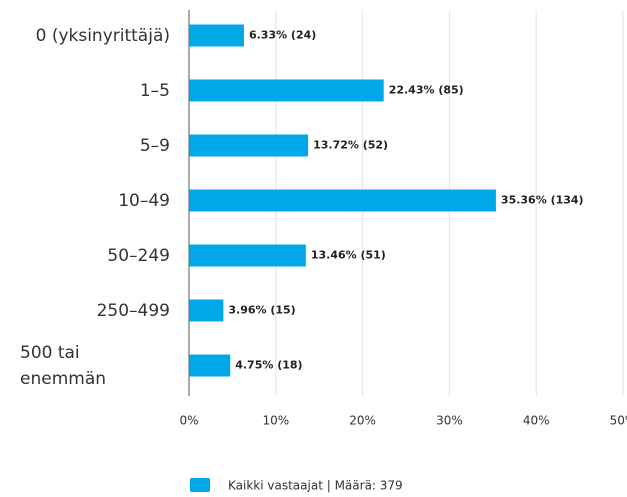 This screenshot has width=627, height=497. What do you see at coordinates (188, 421) in the screenshot?
I see `x-tick-label: 0%` at bounding box center [188, 421].